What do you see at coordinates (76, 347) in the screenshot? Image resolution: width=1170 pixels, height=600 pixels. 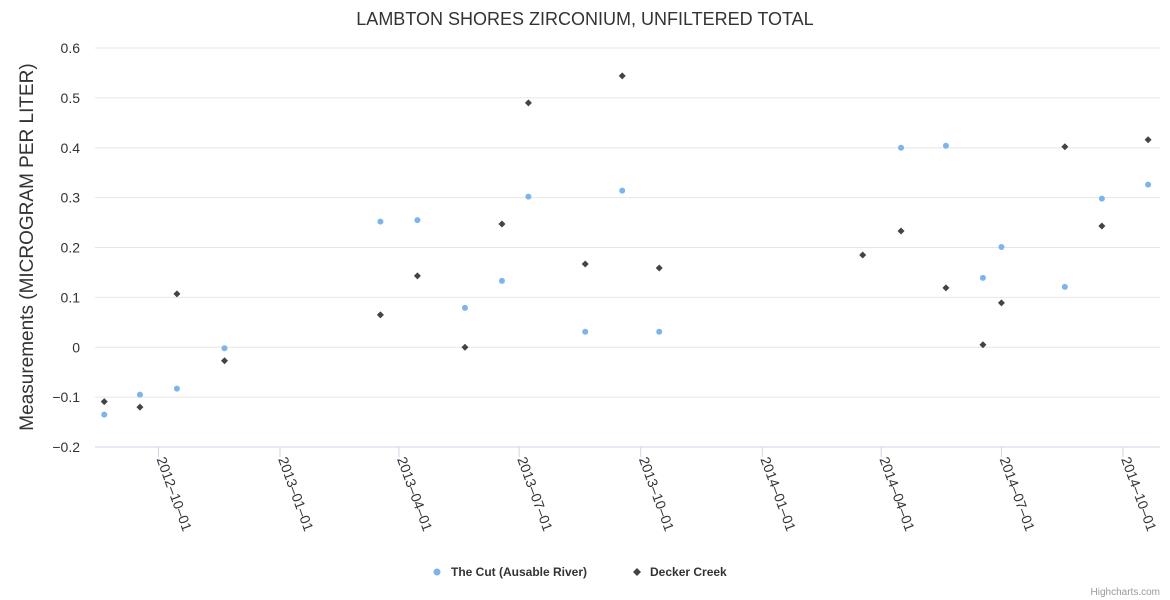 I see `y-tick-label: 0` at bounding box center [76, 347].